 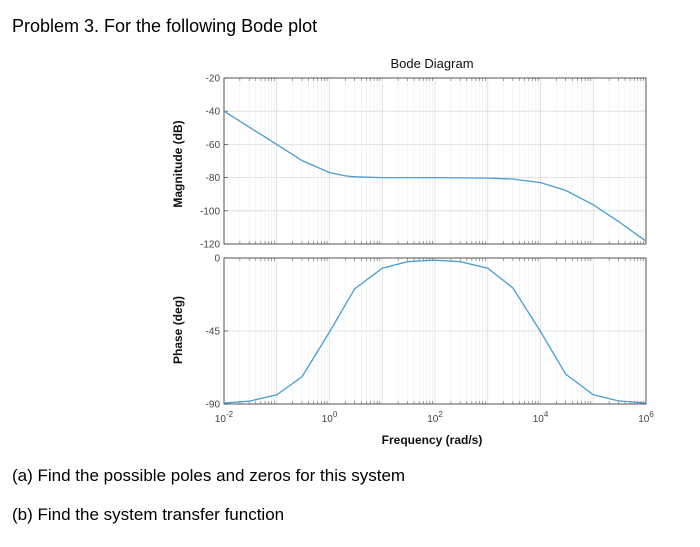 What do you see at coordinates (217, 259) in the screenshot?
I see `y-tick-label: 0` at bounding box center [217, 259].